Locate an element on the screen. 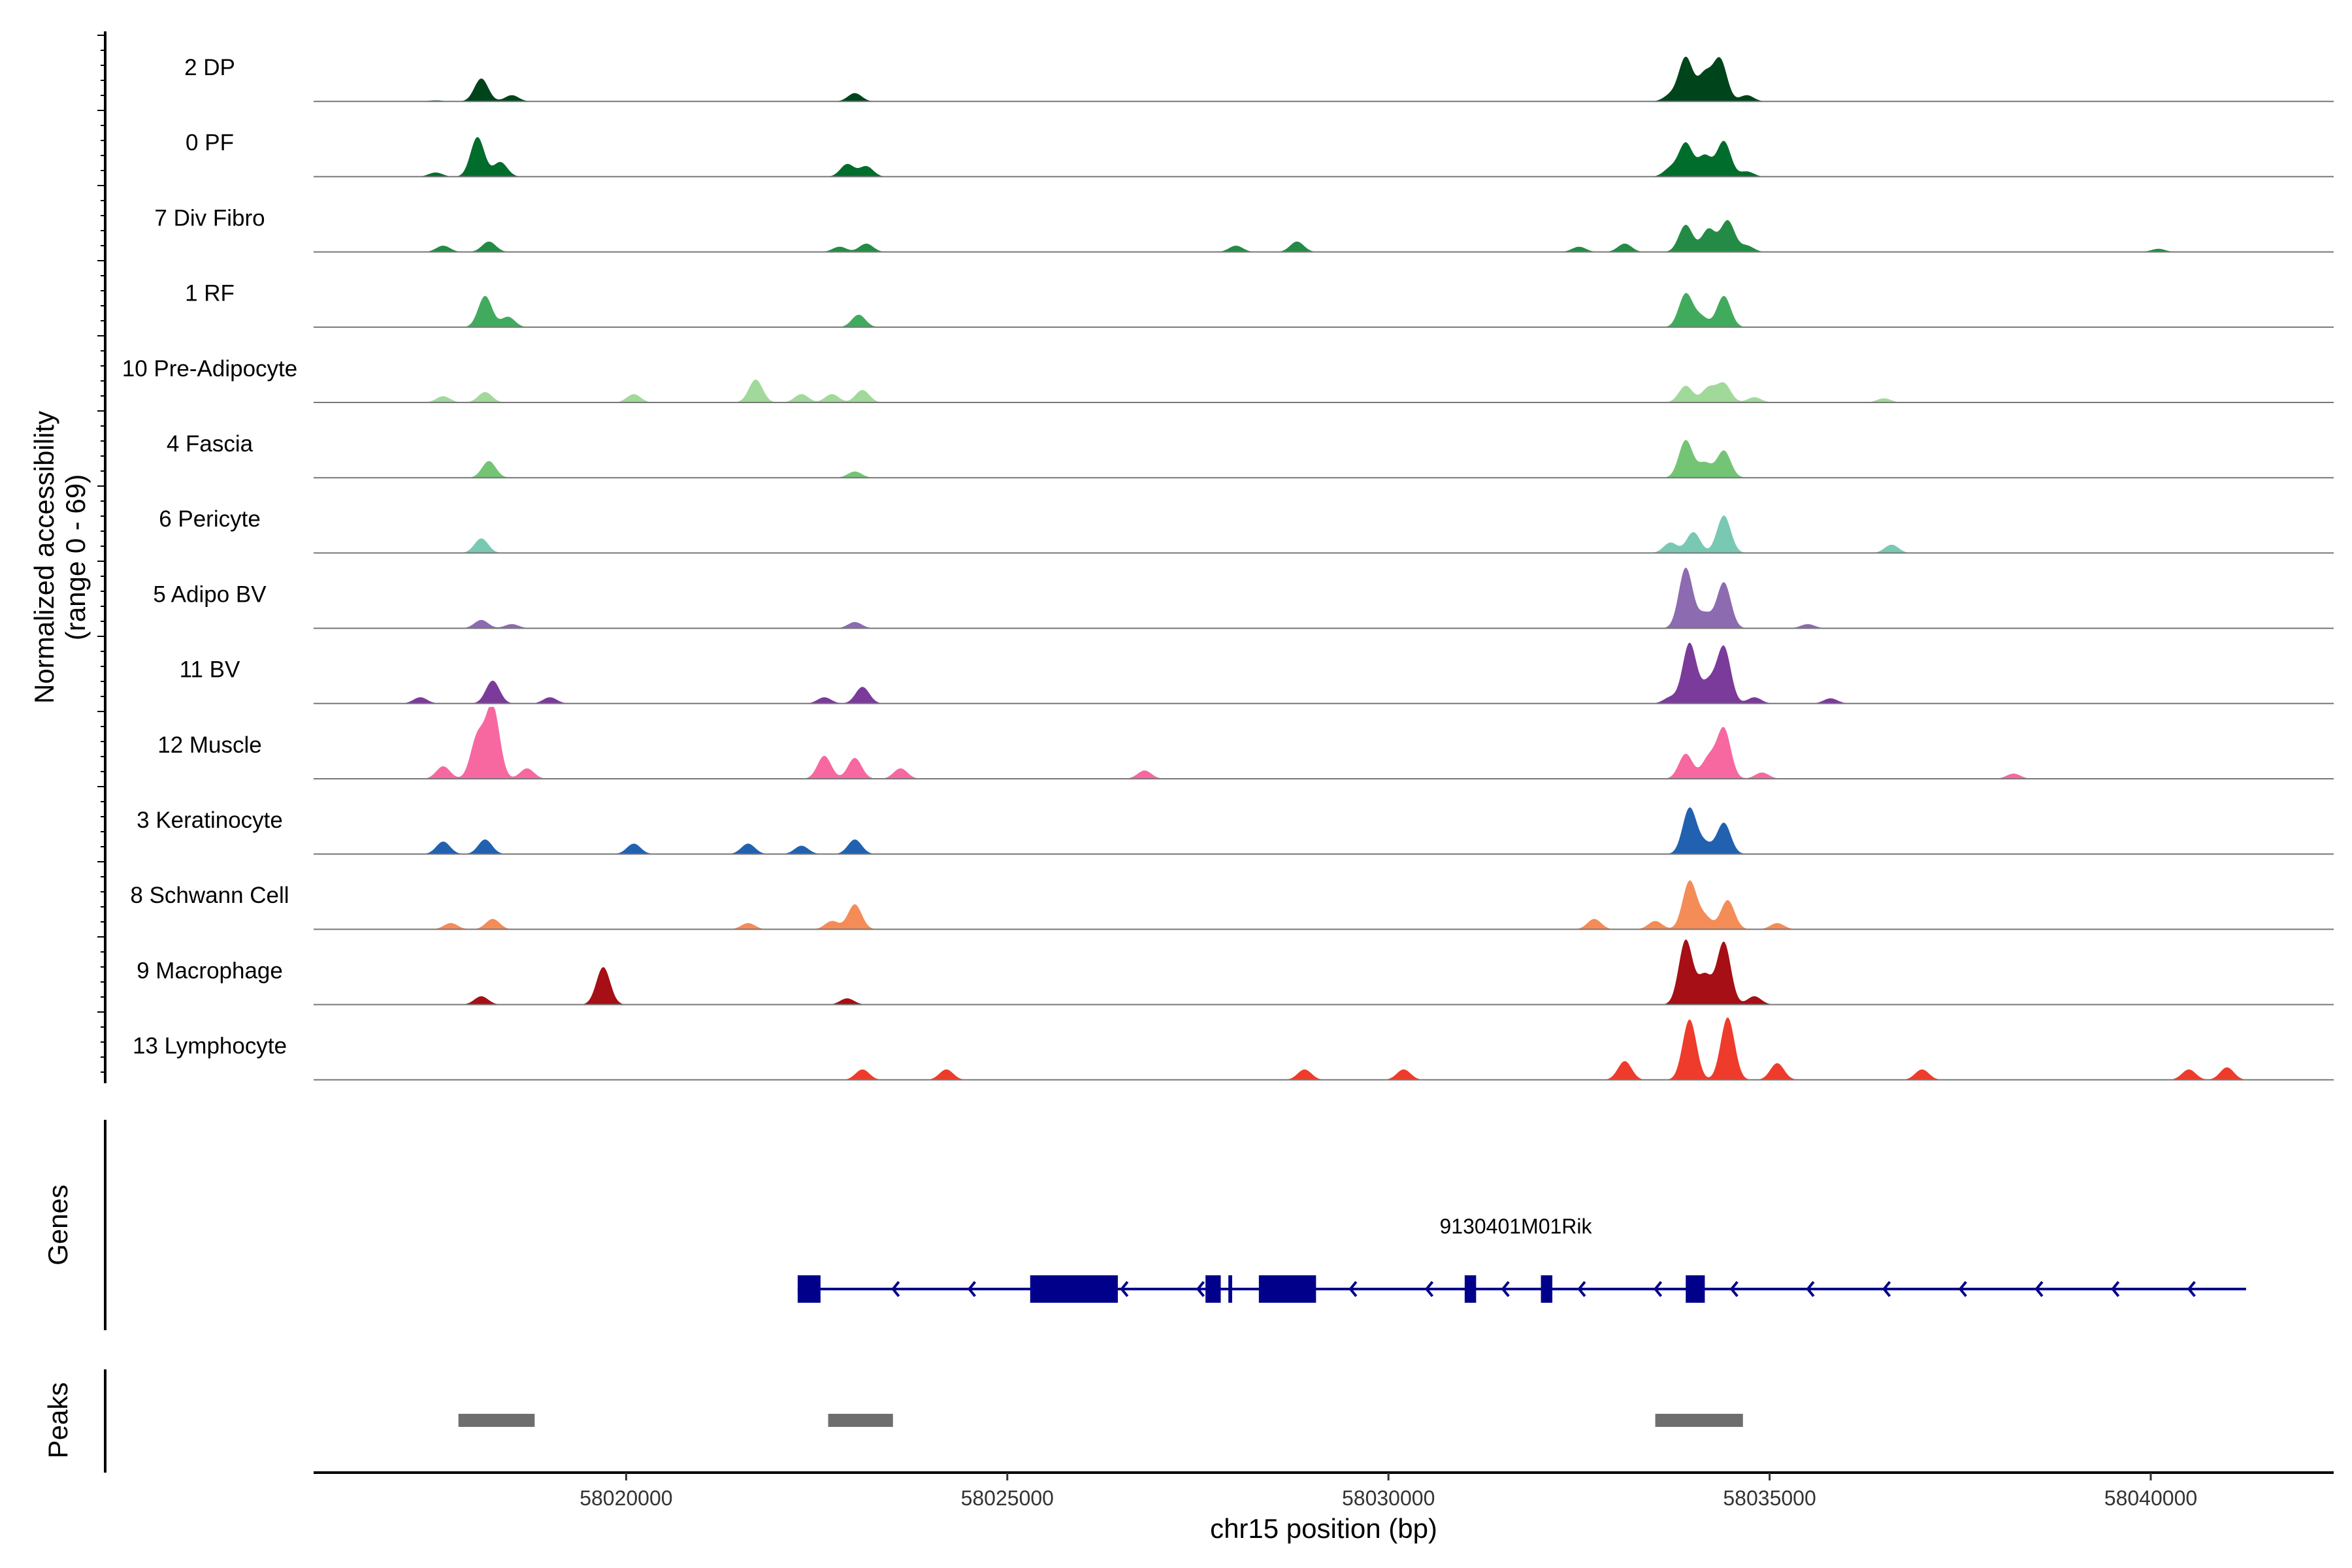 This screenshot has height=1568, width=2352. track-label: 0 PF is located at coordinates (210, 142).